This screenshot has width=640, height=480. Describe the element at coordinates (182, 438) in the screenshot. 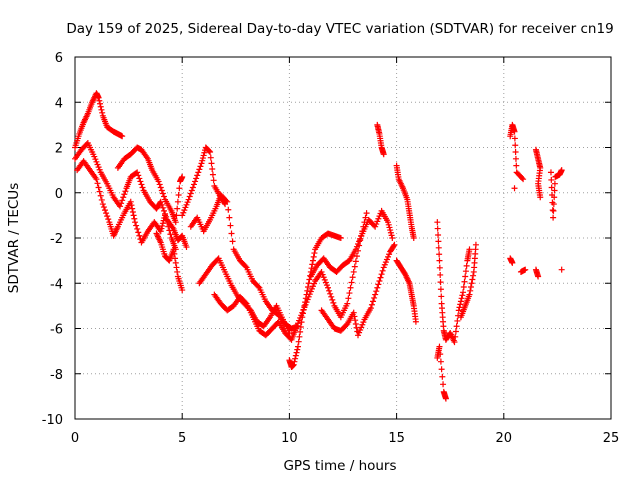

I see `x-tick-label: 5` at that location.